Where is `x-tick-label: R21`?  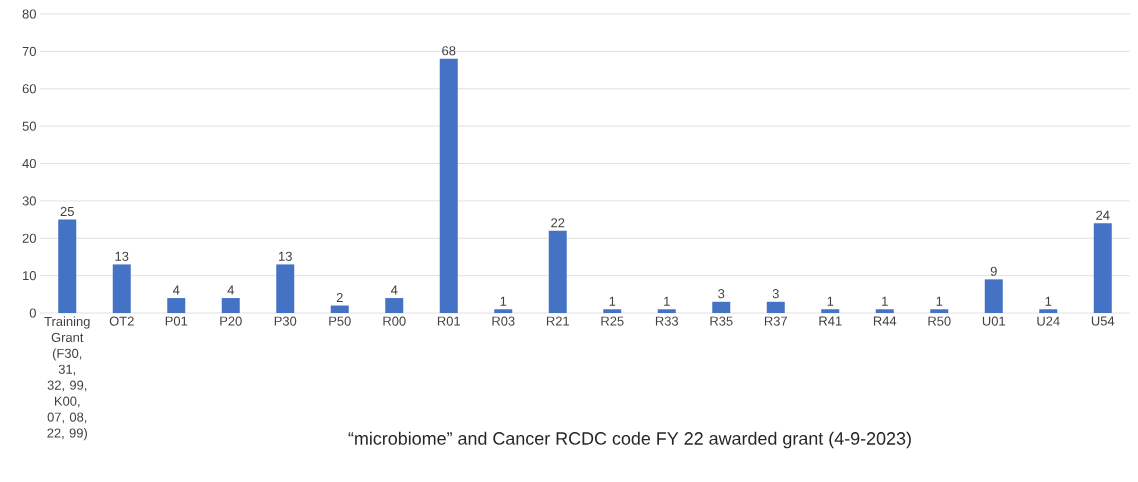
x-tick-label: R21 is located at coordinates (558, 321).